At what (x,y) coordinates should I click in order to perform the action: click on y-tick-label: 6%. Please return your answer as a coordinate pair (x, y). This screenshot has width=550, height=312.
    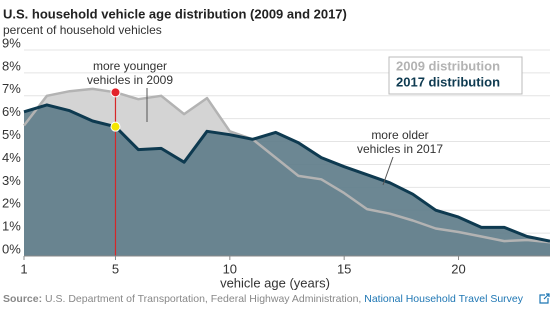
    Looking at the image, I should click on (11, 111).